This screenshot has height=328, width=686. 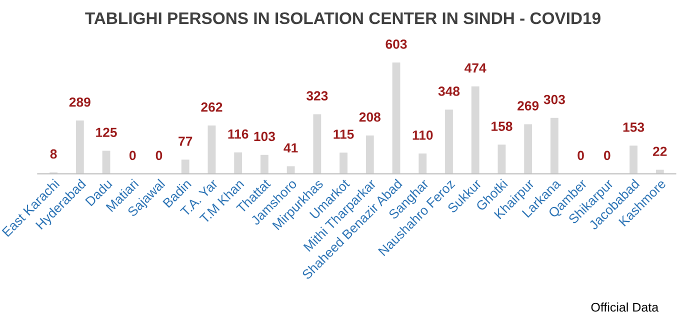 What do you see at coordinates (475, 68) in the screenshot?
I see `data-label: 474` at bounding box center [475, 68].